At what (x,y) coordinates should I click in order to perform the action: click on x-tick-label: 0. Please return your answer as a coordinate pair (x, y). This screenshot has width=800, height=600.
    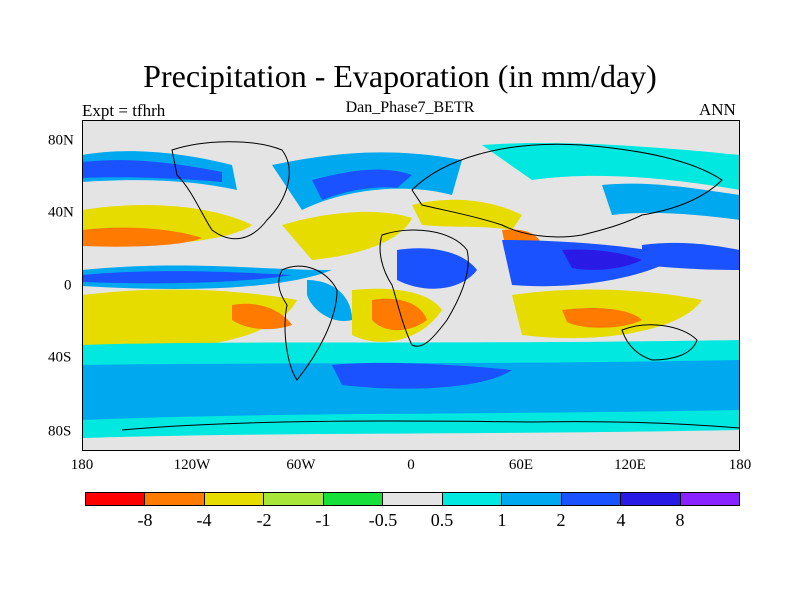
    Looking at the image, I should click on (411, 465).